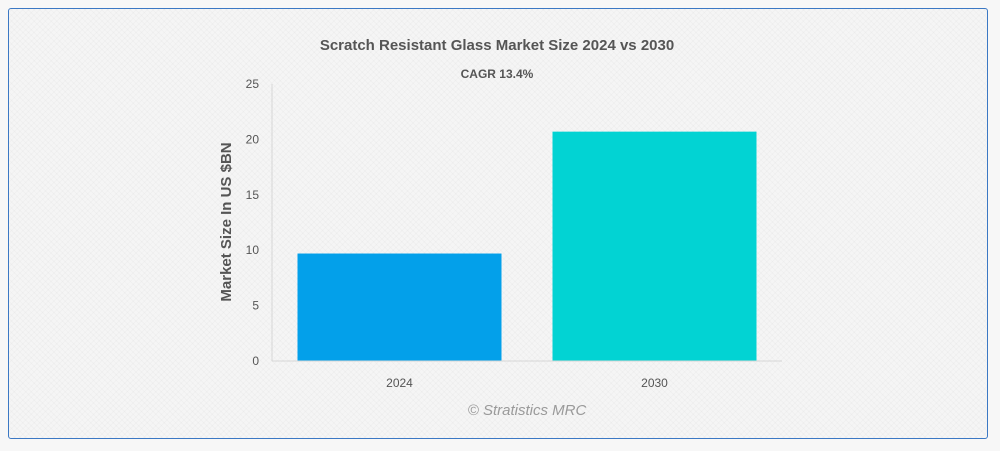  What do you see at coordinates (527, 375) in the screenshot?
I see `x-axis: 2024 2030` at bounding box center [527, 375].